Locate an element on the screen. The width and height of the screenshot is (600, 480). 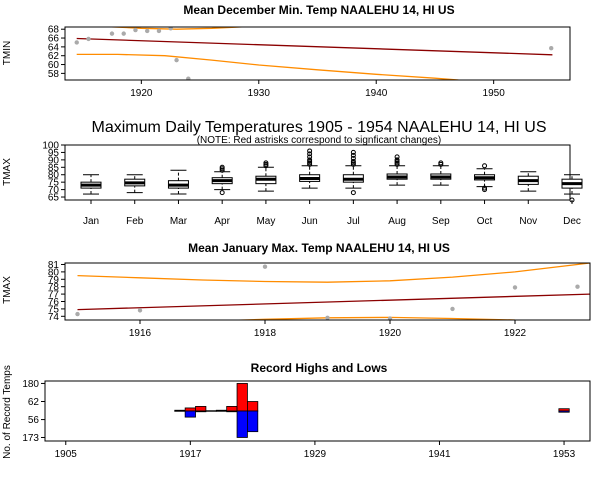
record-high-bar-1923 is located at coordinates (253, 406).